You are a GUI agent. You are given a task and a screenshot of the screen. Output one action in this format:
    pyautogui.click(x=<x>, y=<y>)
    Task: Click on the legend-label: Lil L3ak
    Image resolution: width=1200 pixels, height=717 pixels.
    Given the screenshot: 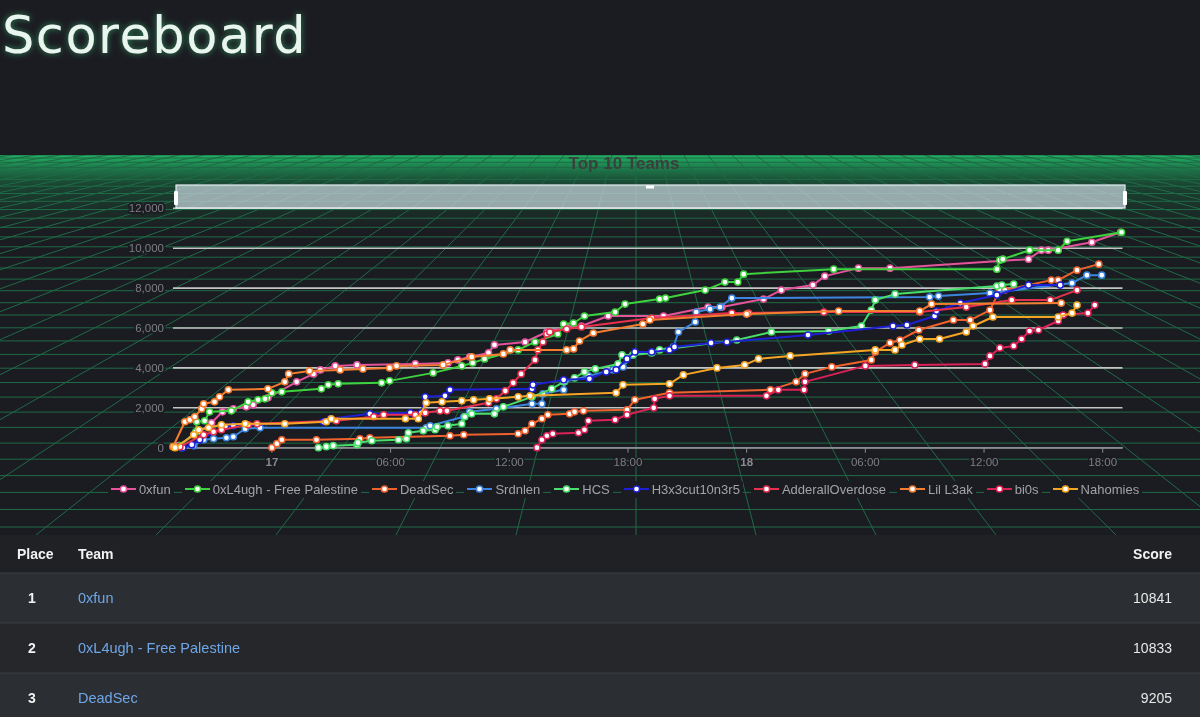 What is the action you would take?
    pyautogui.click(x=950, y=489)
    